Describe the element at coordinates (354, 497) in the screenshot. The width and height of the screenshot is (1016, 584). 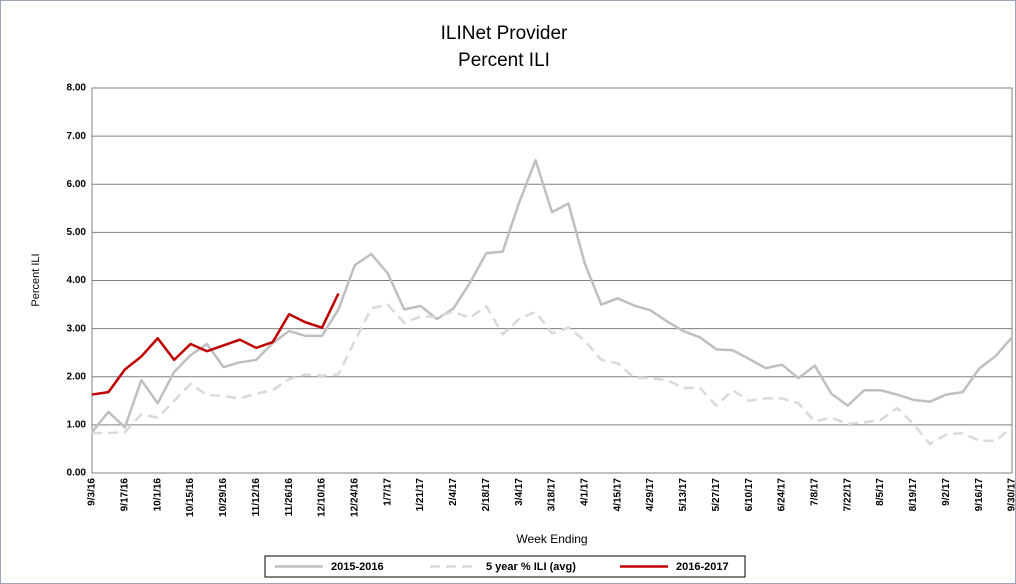
I see `x-tick-label: 12/24/16` at that location.